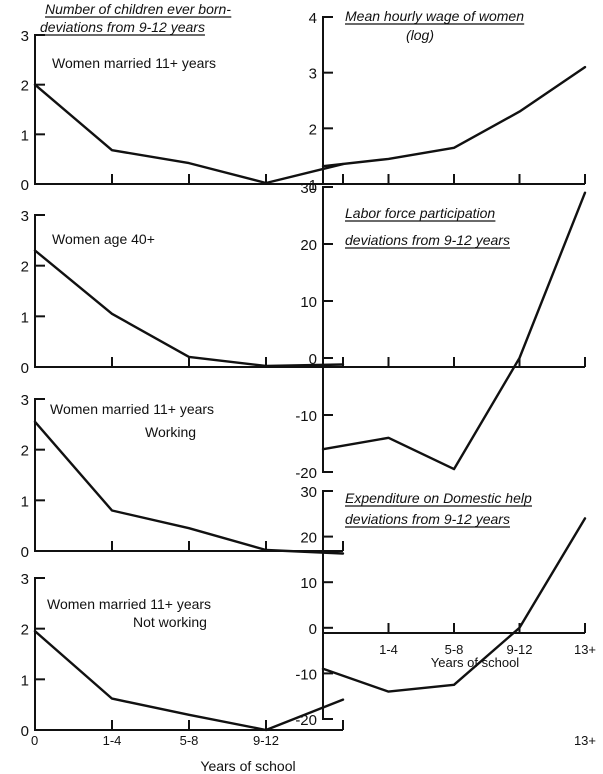  Describe the element at coordinates (25, 680) in the screenshot. I see `y-tick-label-p4: 1` at that location.